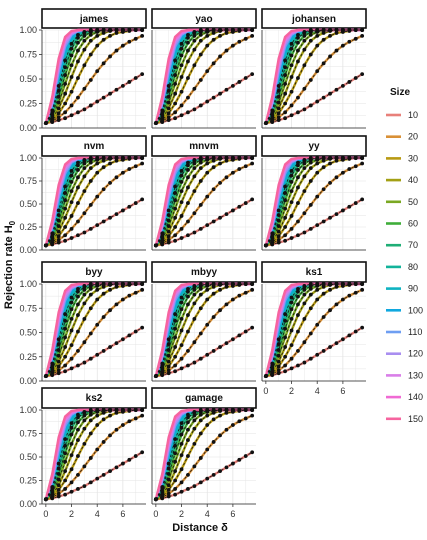  I want to click on y-tick-label: 0.25, so click(28, 481).